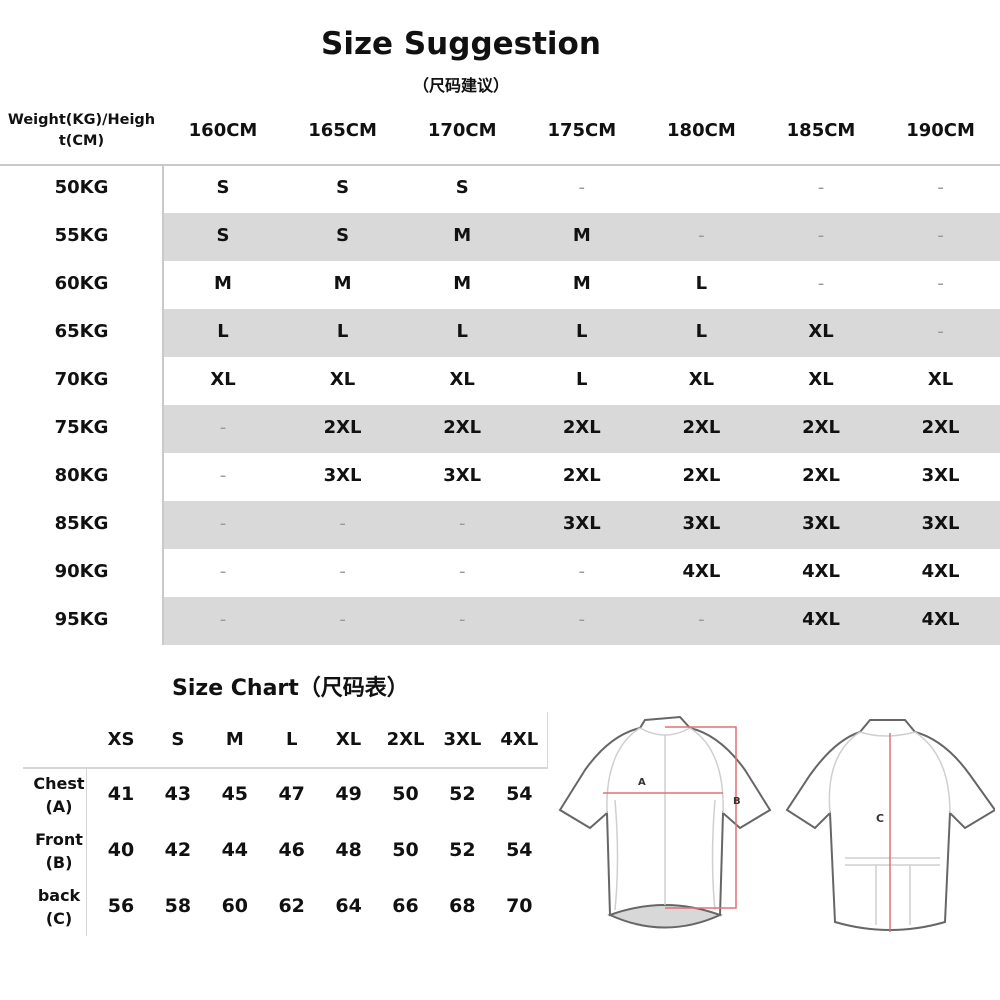 This screenshot has width=1000, height=1000. Describe the element at coordinates (940, 130) in the screenshot. I see `height-header: 190CM` at that location.